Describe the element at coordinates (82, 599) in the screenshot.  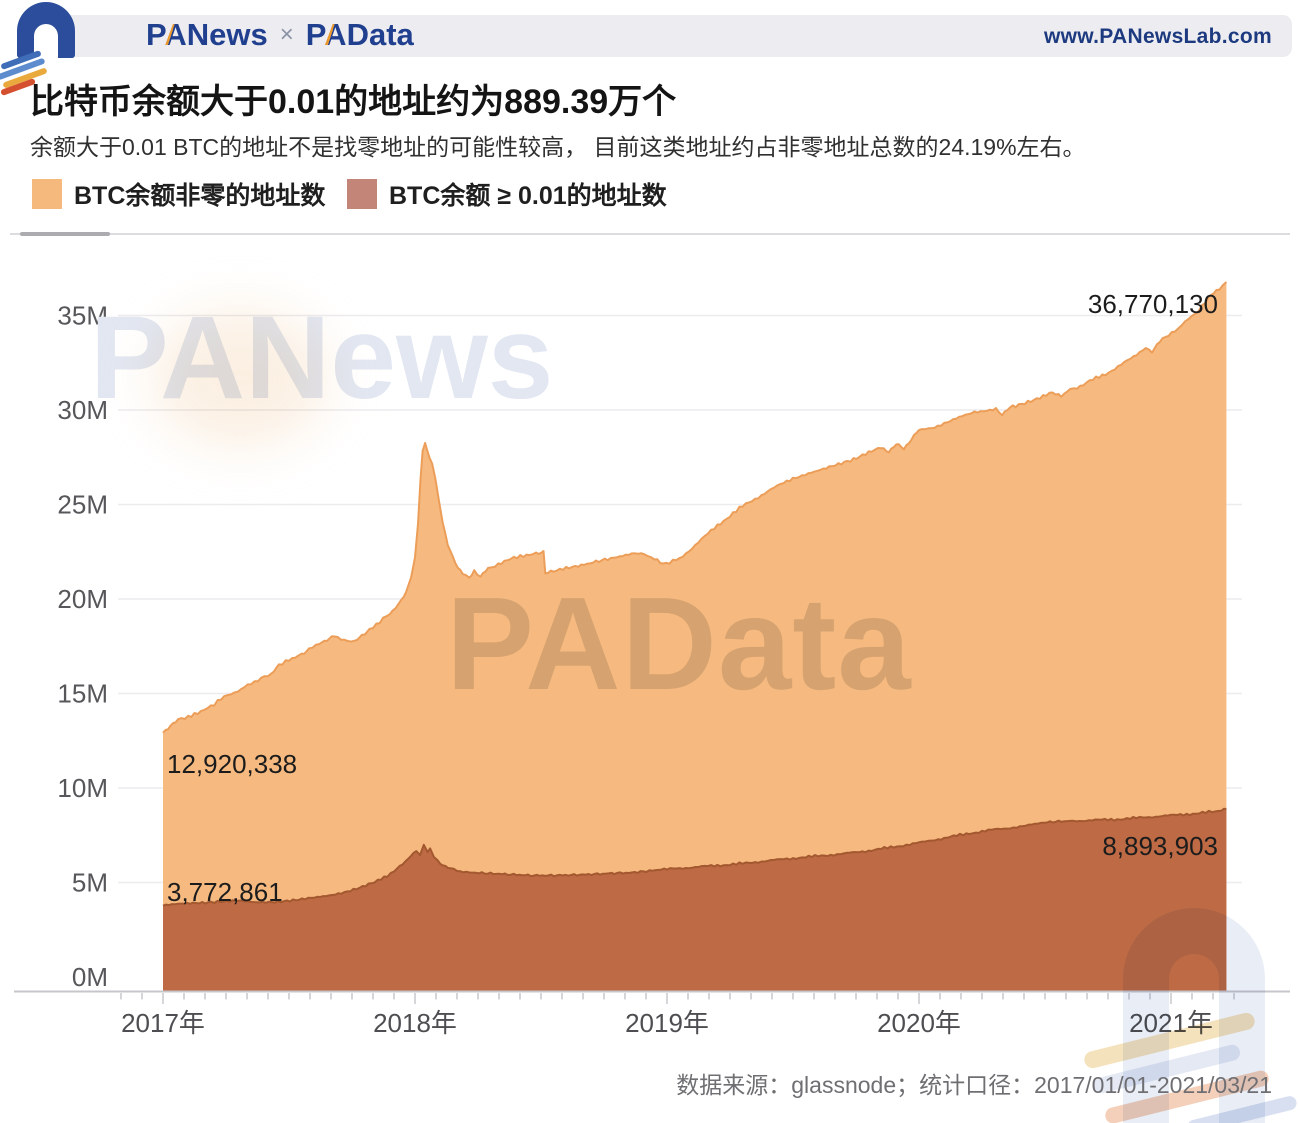
I see `svg-text: 20M` at that location.